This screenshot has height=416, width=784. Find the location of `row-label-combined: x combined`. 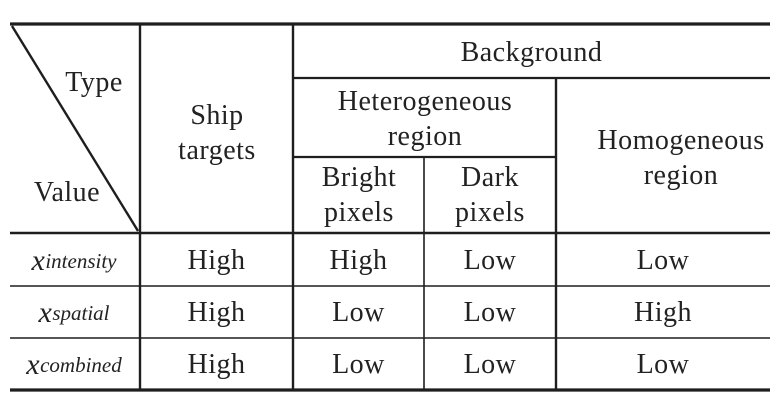

row-label-combined: x combined is located at coordinates (74, 365).